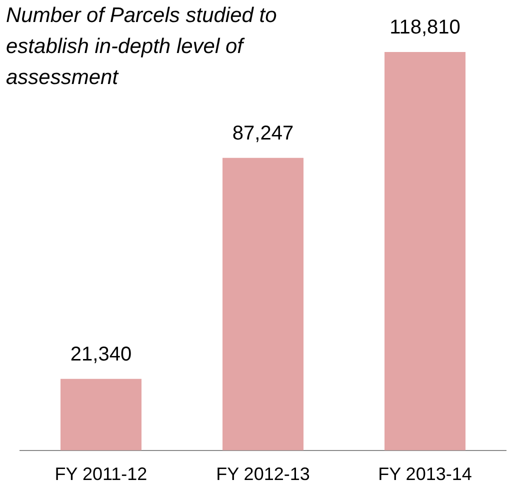  Describe the element at coordinates (101, 354) in the screenshot. I see `data-label: 21,340` at that location.